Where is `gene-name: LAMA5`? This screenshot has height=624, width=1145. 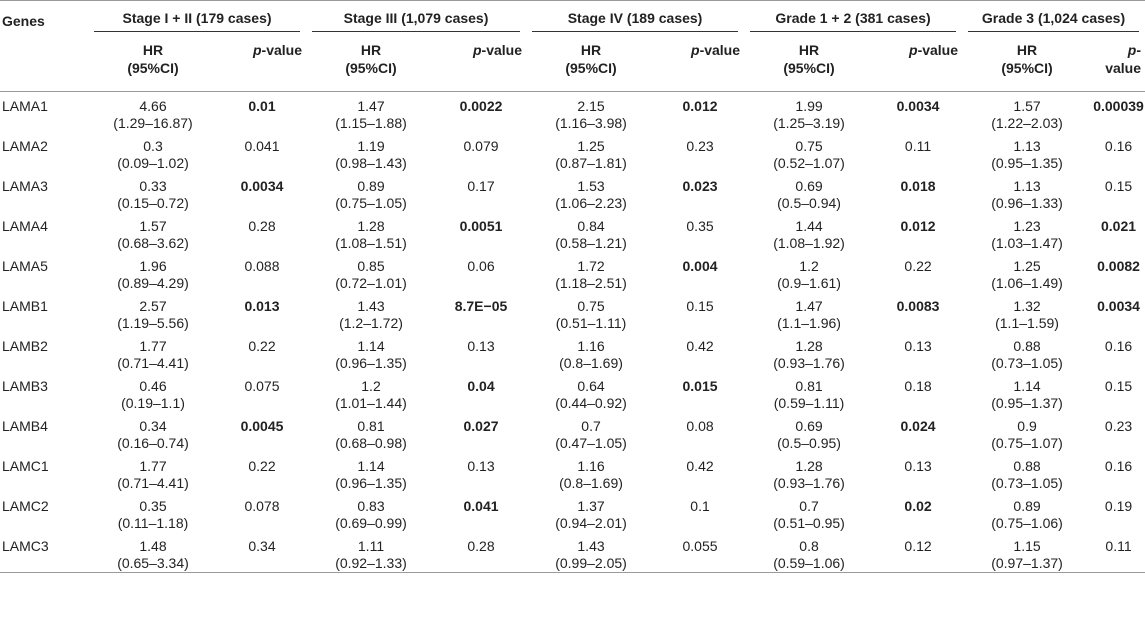 gene-name: LAMA5 is located at coordinates (25, 266).